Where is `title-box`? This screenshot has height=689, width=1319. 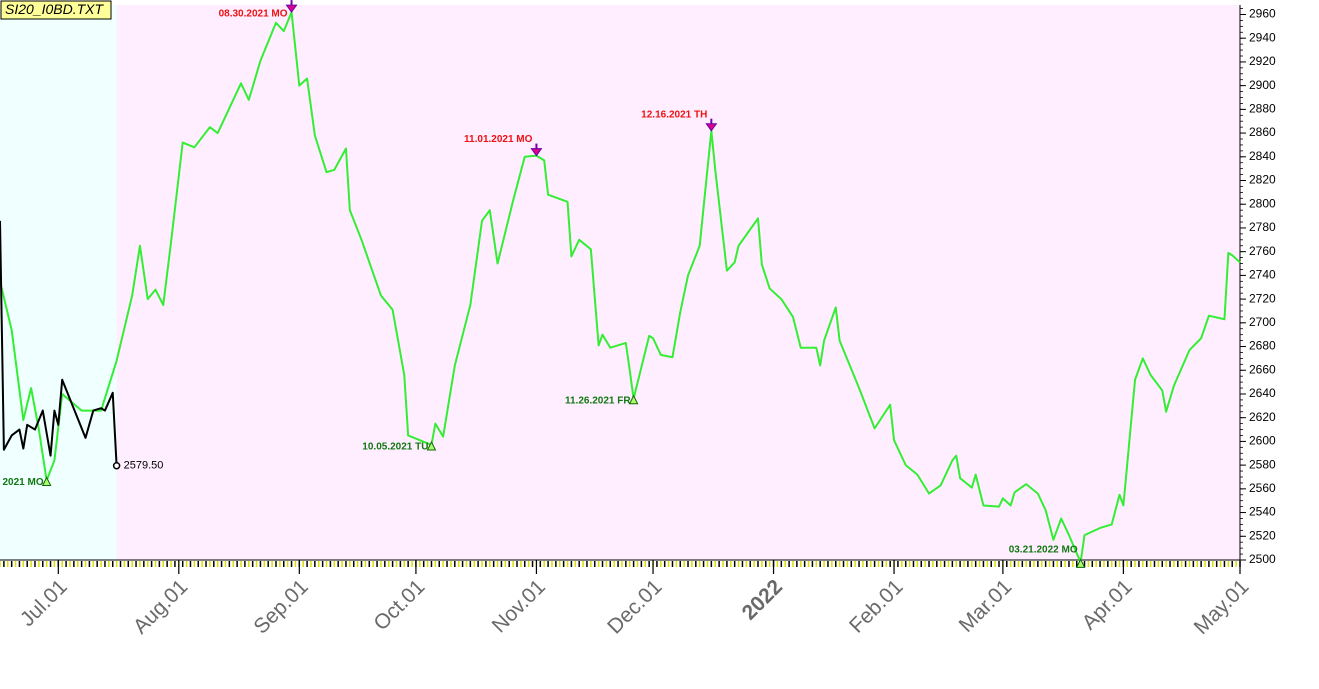 title-box is located at coordinates (56, 10).